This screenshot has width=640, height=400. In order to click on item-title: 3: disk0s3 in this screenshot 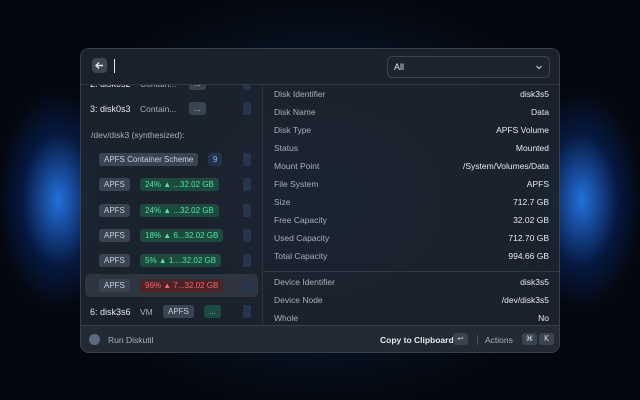, I will do `click(110, 109)`.